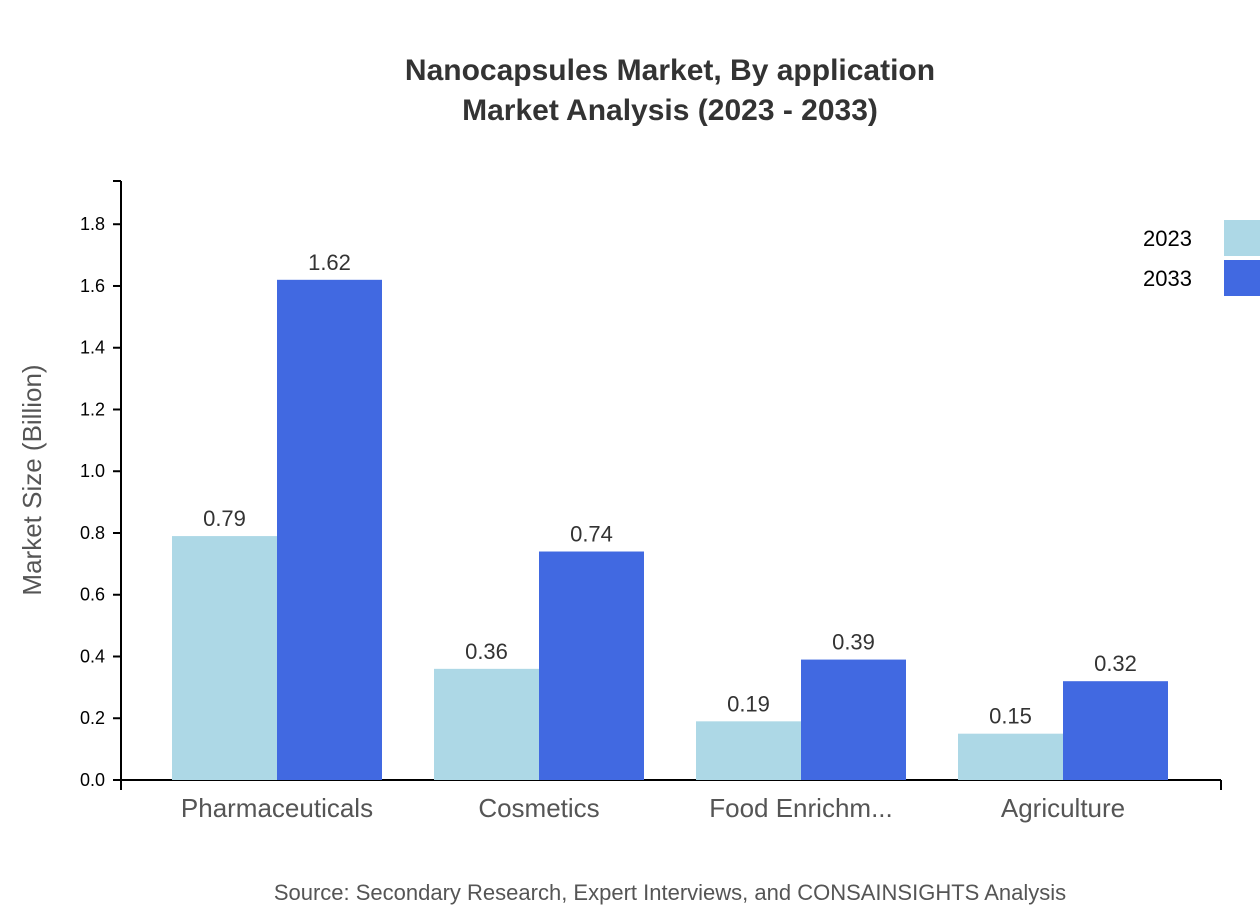 Image resolution: width=1260 pixels, height=920 pixels. I want to click on legend-label: 2023, so click(1167, 238).